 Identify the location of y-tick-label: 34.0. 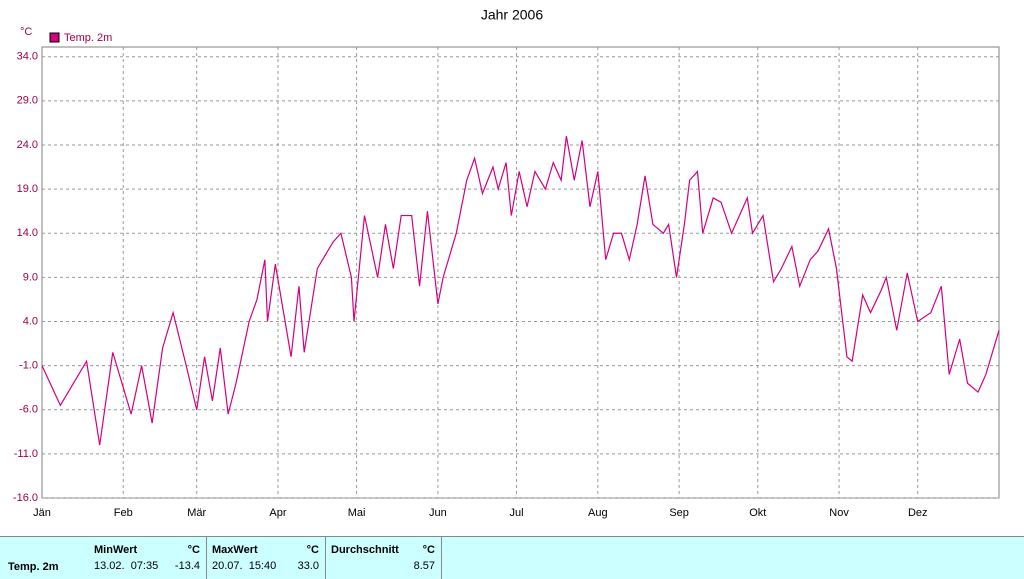
(27, 57).